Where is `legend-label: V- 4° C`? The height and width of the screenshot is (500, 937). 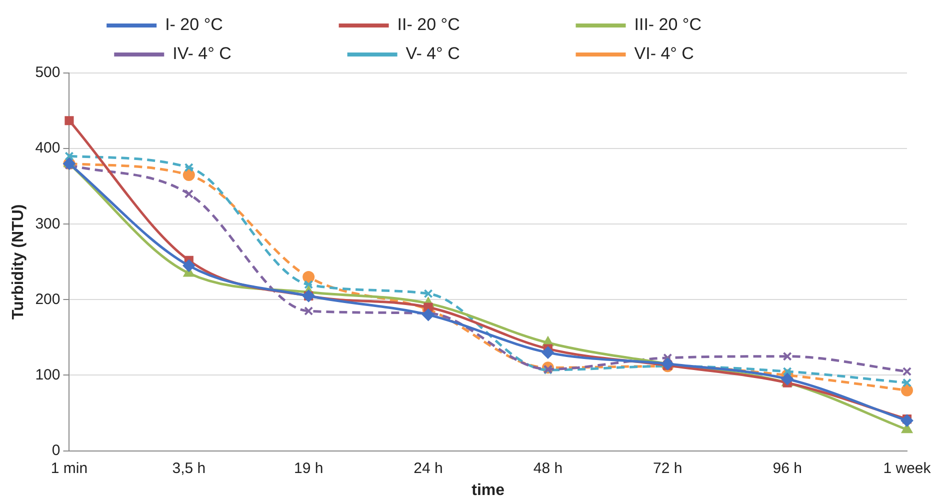
legend-label: V- 4° C is located at coordinates (485, 54).